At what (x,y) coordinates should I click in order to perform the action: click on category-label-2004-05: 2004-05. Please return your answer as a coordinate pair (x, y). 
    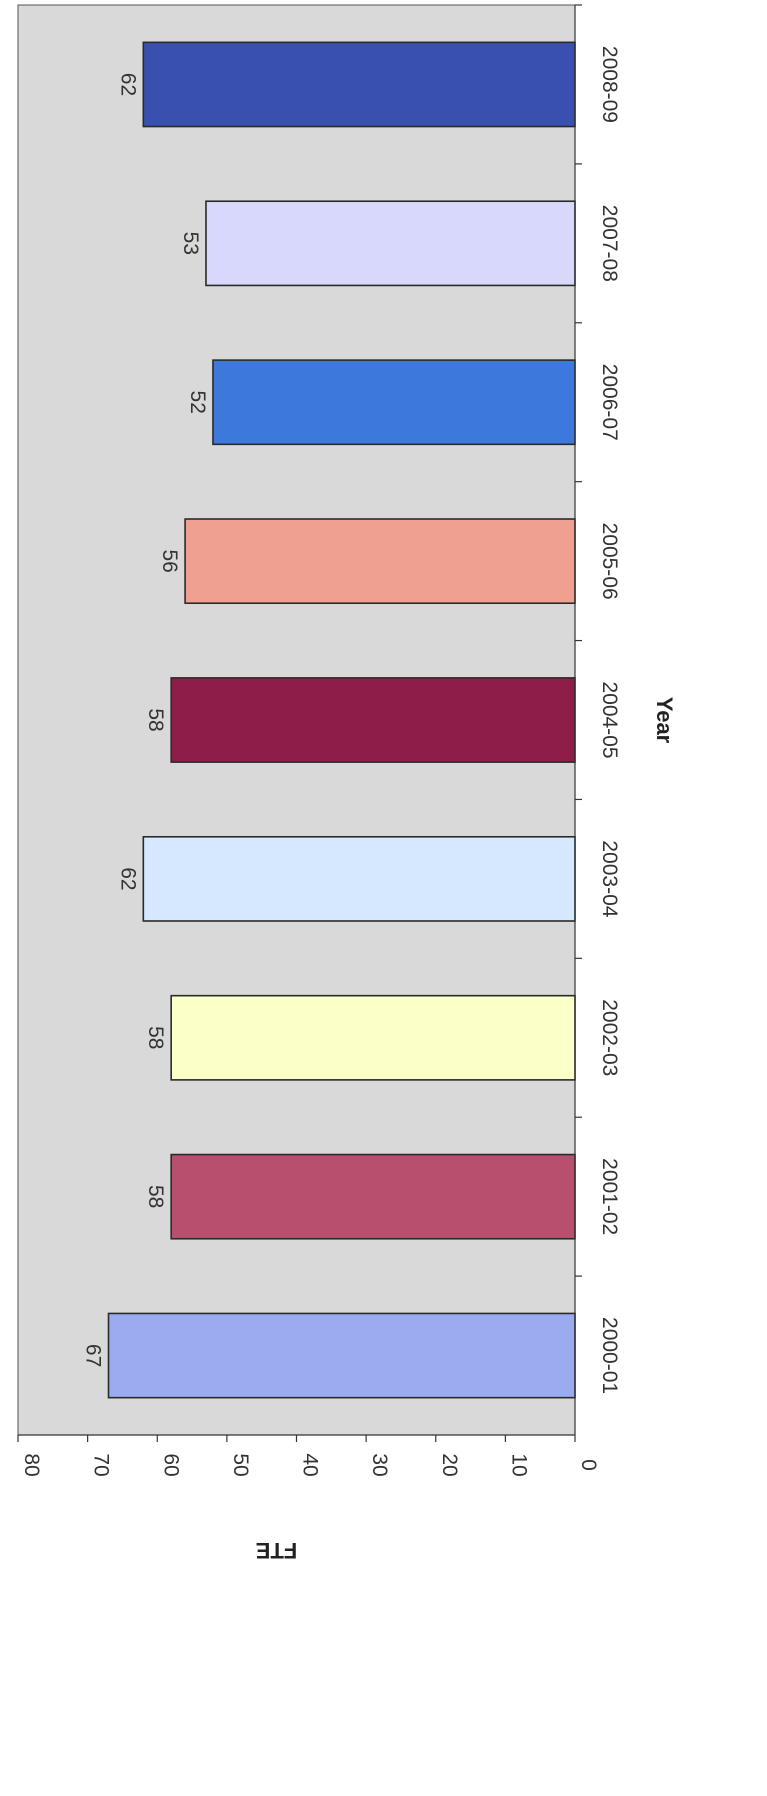
    Looking at the image, I should click on (609, 719).